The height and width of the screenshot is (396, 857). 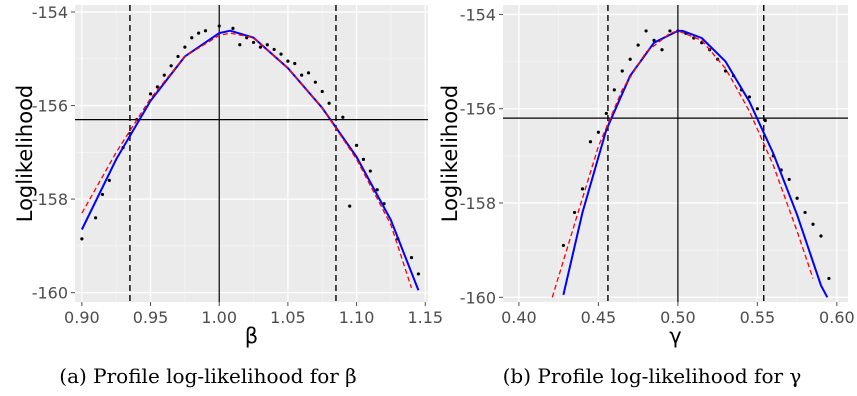 What do you see at coordinates (251, 336) in the screenshot?
I see `x-axis-title-a: β` at bounding box center [251, 336].